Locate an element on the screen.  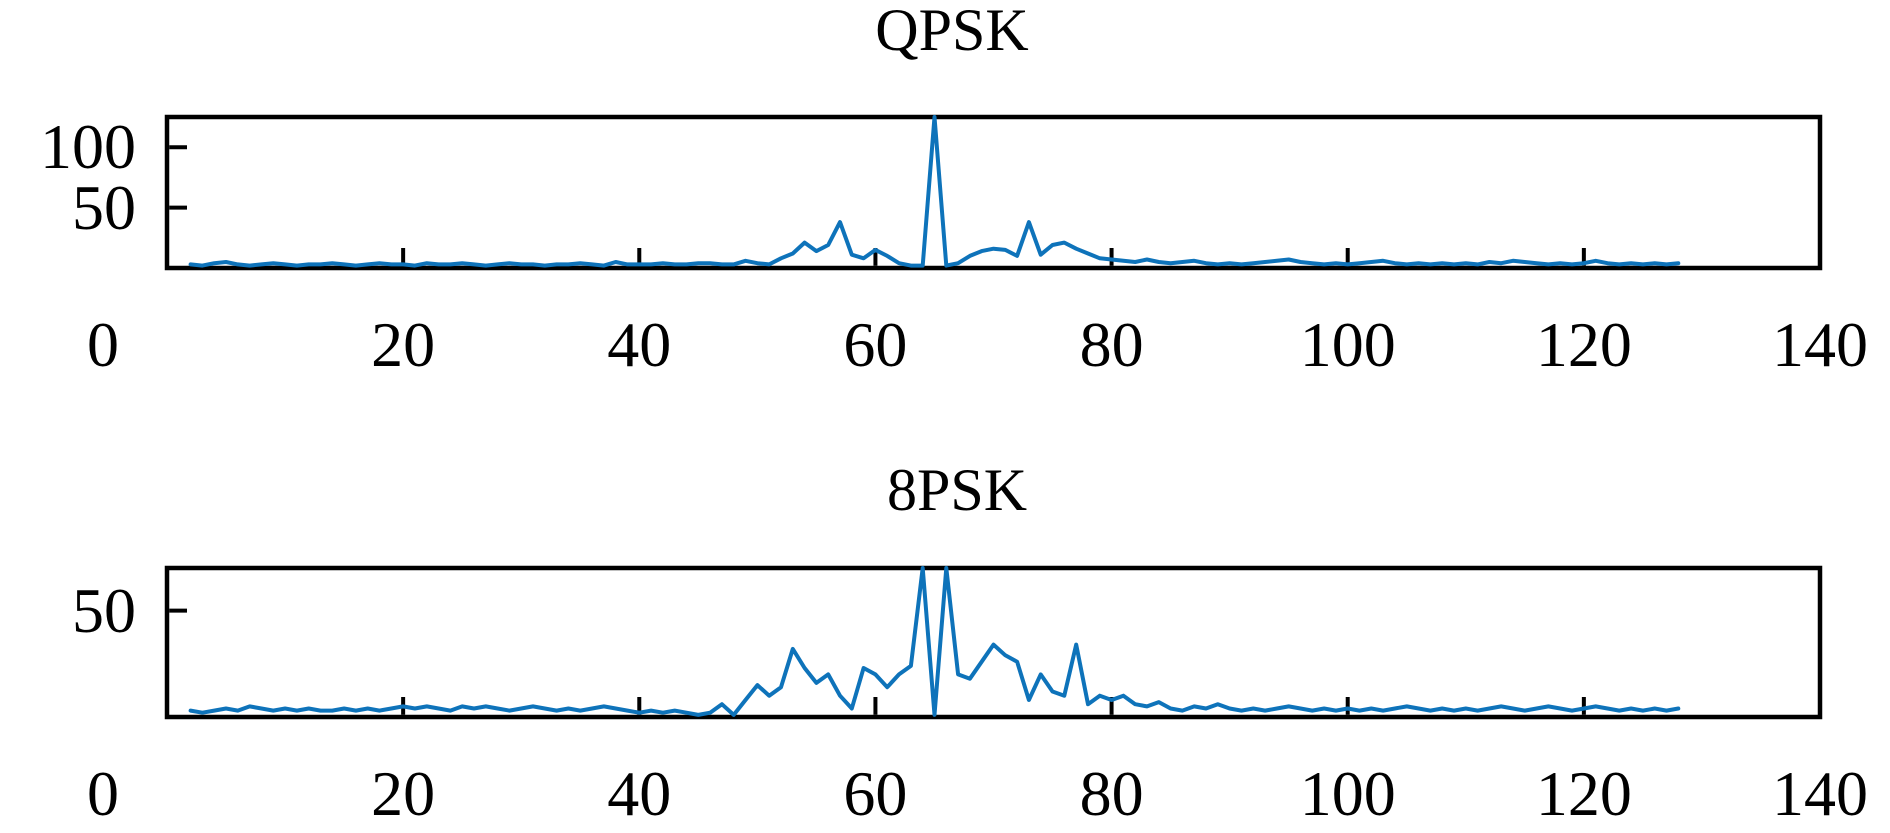
y-tick-label: 100 is located at coordinates (88, 147).